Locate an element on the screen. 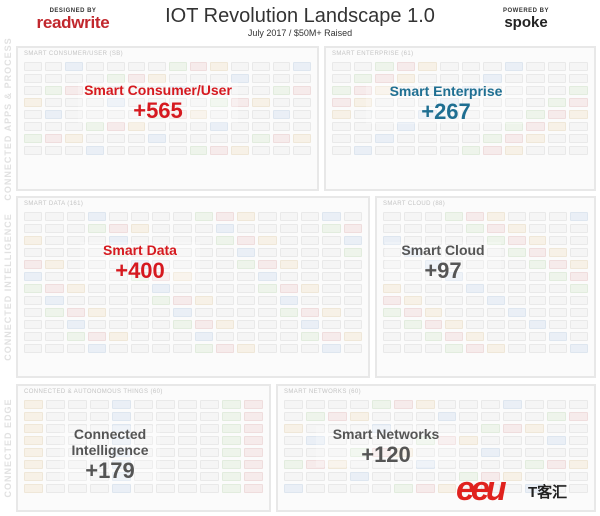 The image size is (600, 516). category-count: +400 is located at coordinates (140, 271).